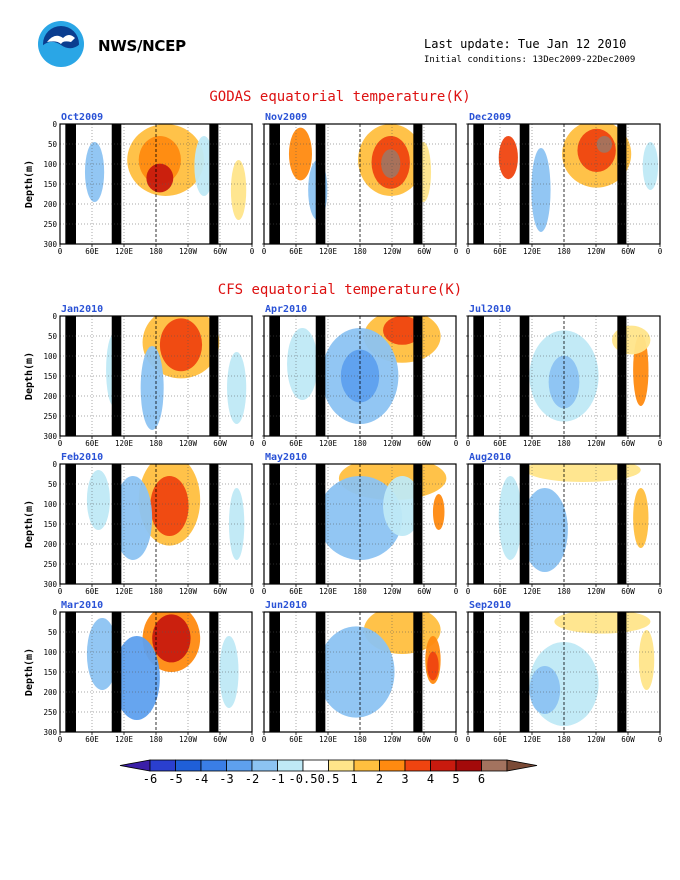 The width and height of the screenshot is (680, 880). Describe the element at coordinates (455, 779) in the screenshot. I see `colorbar-label: 5` at that location.